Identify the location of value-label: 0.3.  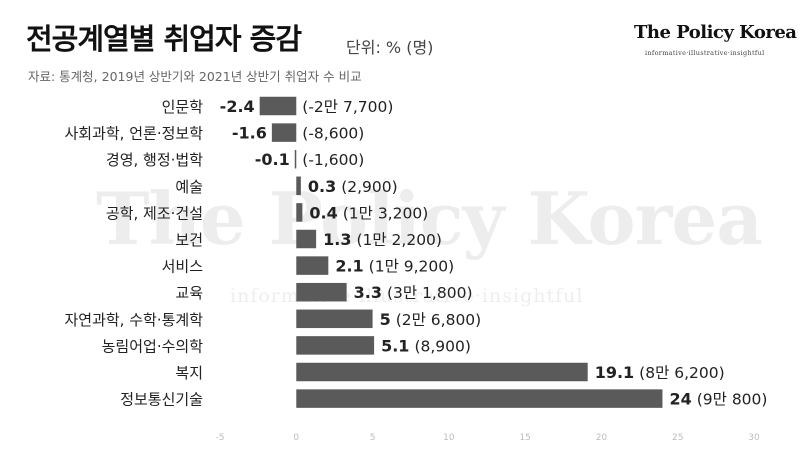
(322, 186).